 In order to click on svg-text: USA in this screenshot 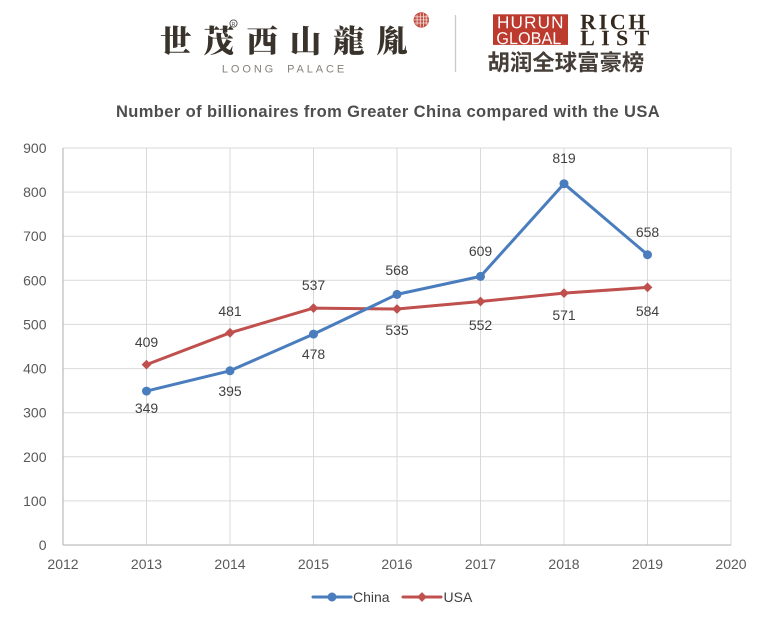, I will do `click(458, 597)`.